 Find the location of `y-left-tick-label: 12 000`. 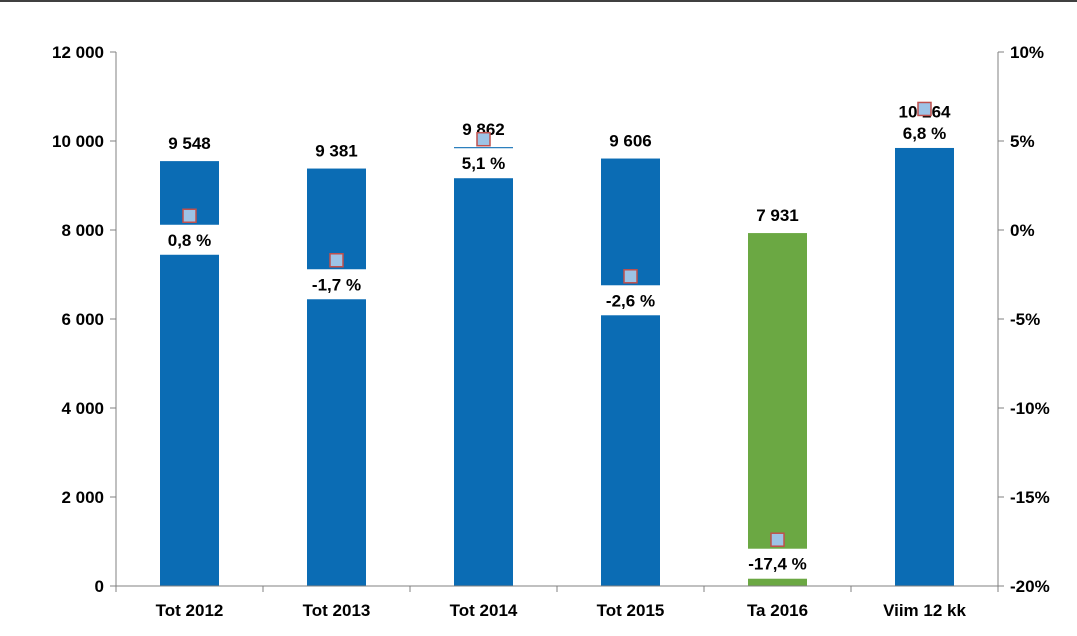

y-left-tick-label: 12 000 is located at coordinates (78, 52).